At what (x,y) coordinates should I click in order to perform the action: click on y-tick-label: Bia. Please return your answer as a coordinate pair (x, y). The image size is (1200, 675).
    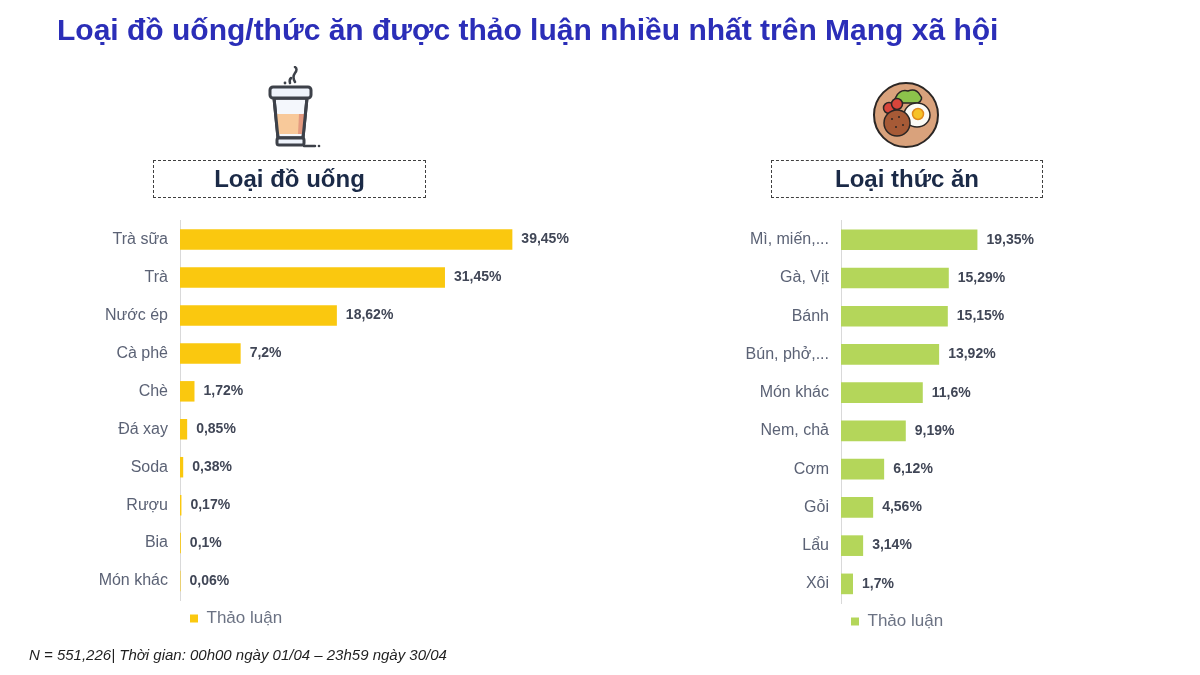
    Looking at the image, I should click on (156, 542).